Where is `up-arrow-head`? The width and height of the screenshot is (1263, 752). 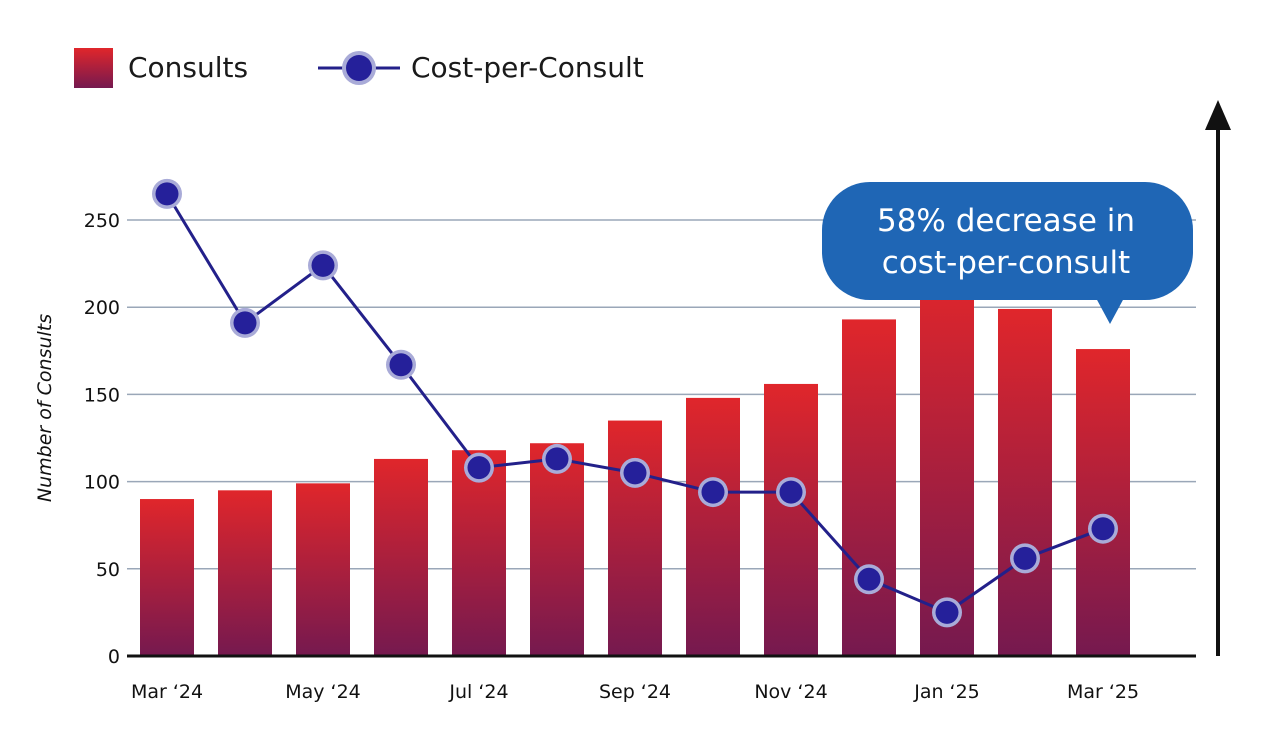 up-arrow-head is located at coordinates (1218, 115).